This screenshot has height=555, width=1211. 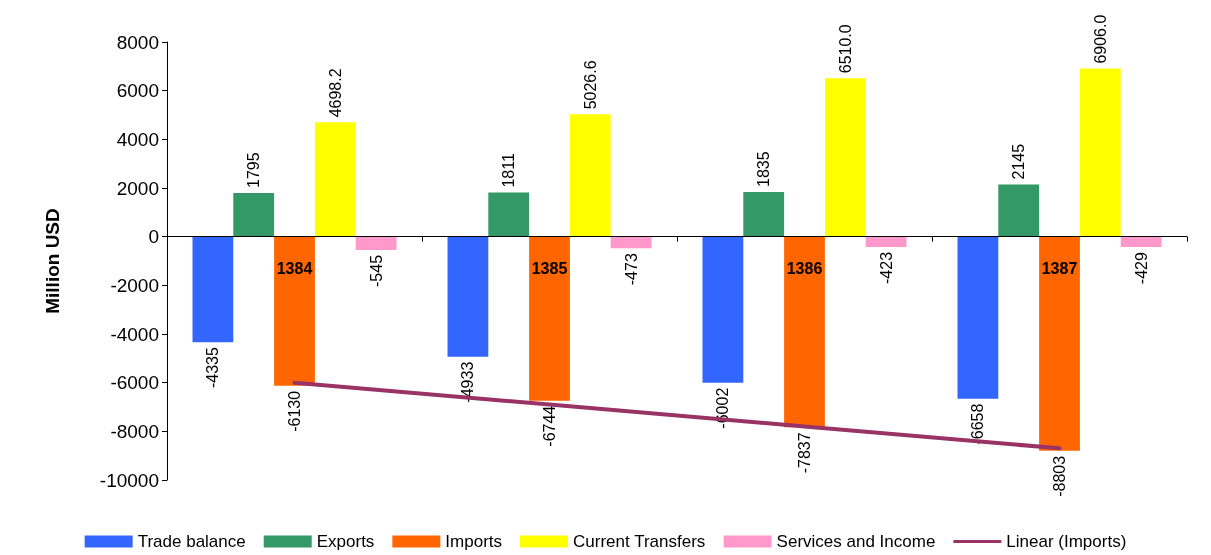 What do you see at coordinates (804, 453) in the screenshot?
I see `data-label: -7837` at bounding box center [804, 453].